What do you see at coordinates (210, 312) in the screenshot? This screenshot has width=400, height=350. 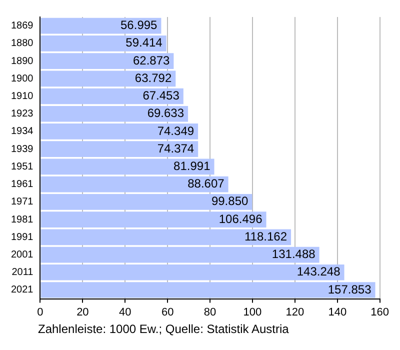 I see `x-tick-label: 80` at bounding box center [210, 312].